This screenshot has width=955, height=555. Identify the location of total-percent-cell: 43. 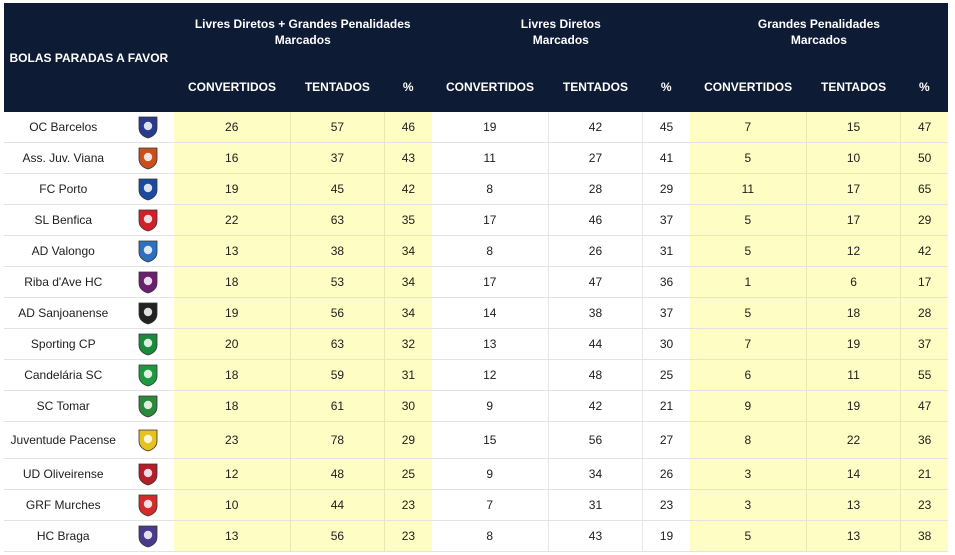
(408, 158).